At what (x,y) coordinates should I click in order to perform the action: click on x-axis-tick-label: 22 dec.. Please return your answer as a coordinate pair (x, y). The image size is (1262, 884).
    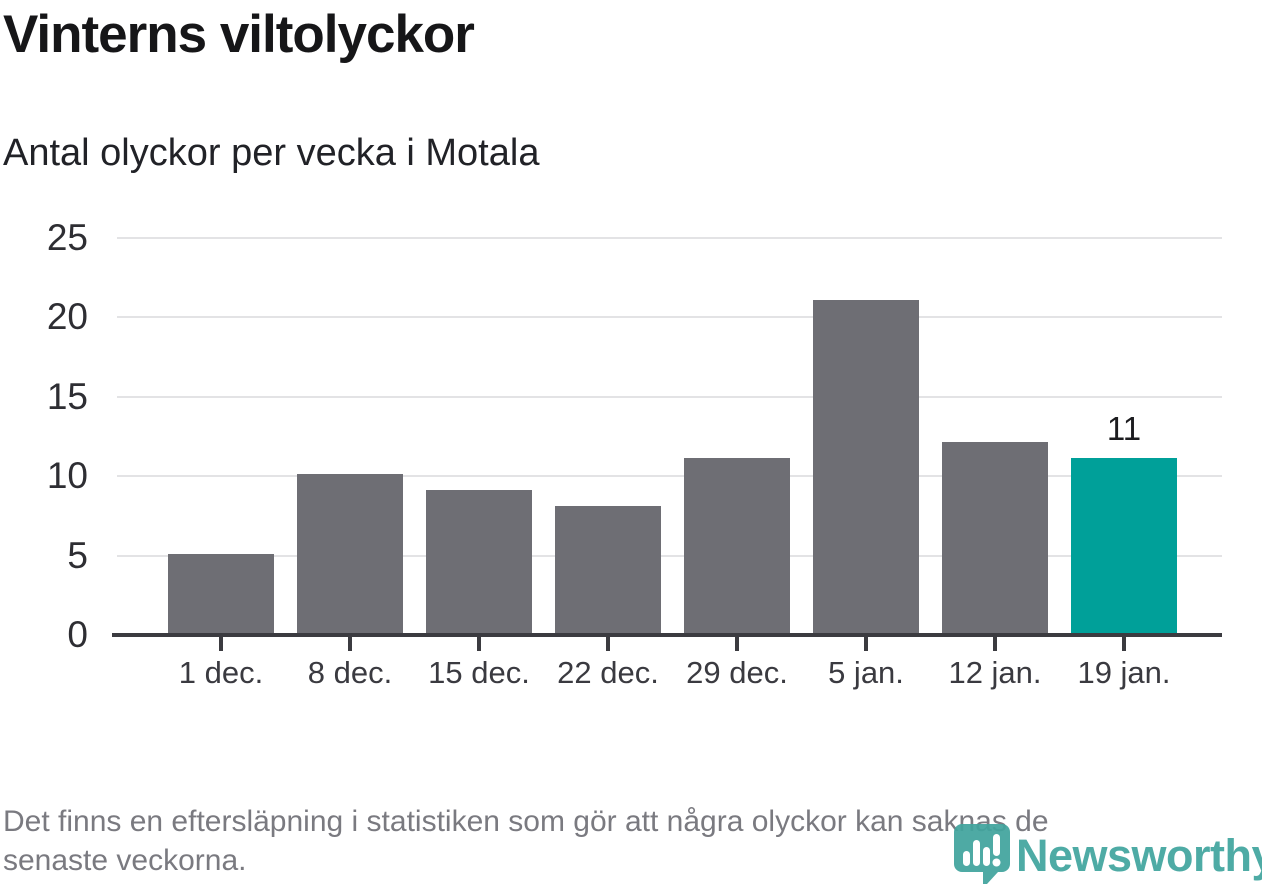
    Looking at the image, I should click on (608, 672).